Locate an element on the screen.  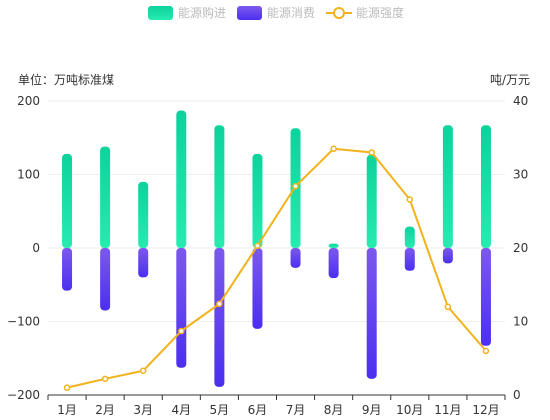
x-tick-label: 6月 is located at coordinates (258, 410).